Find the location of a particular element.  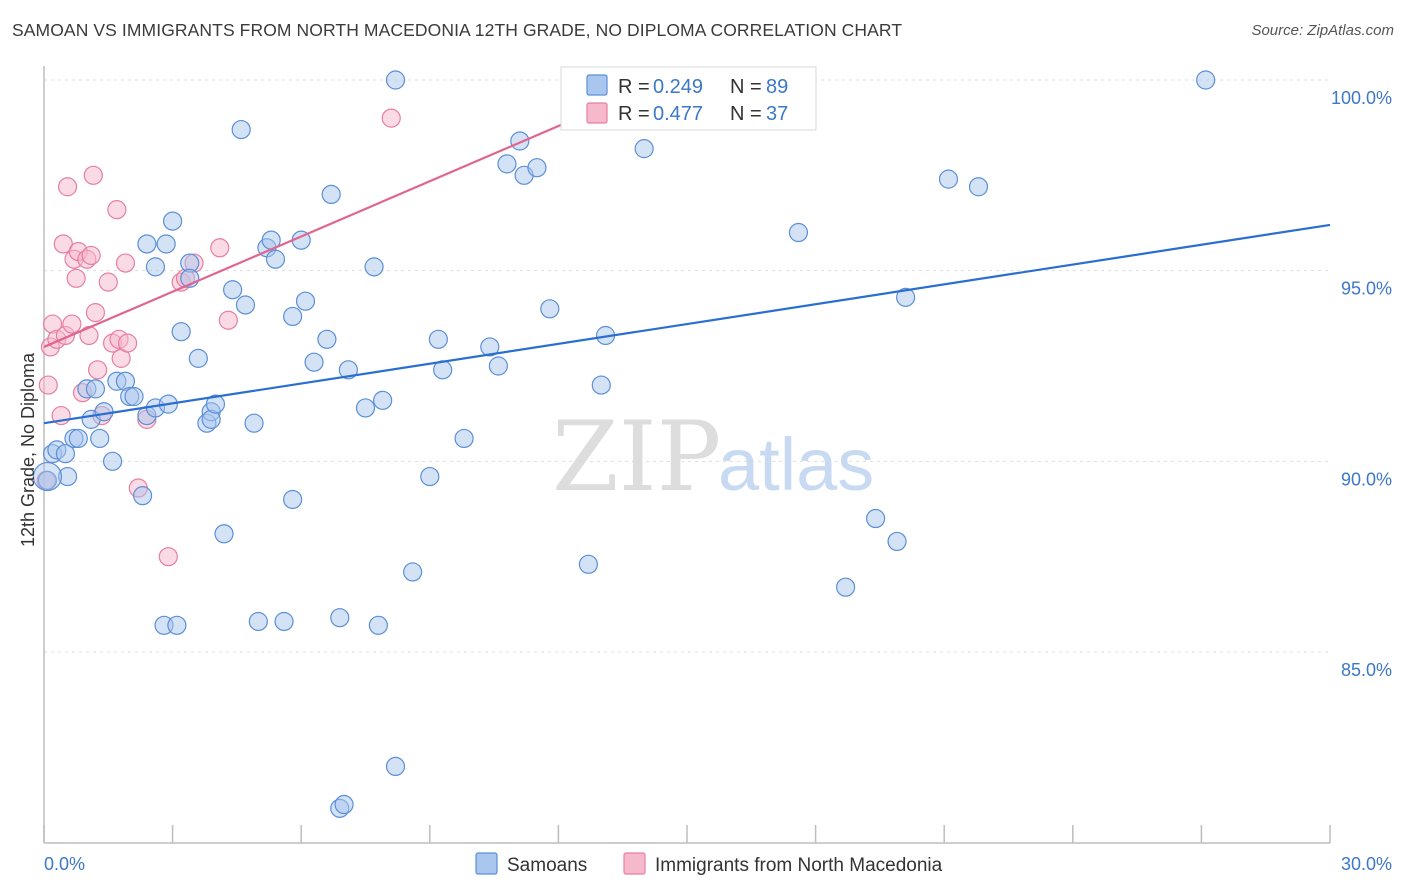

y-tick-label: 90.0% is located at coordinates (1366, 479).